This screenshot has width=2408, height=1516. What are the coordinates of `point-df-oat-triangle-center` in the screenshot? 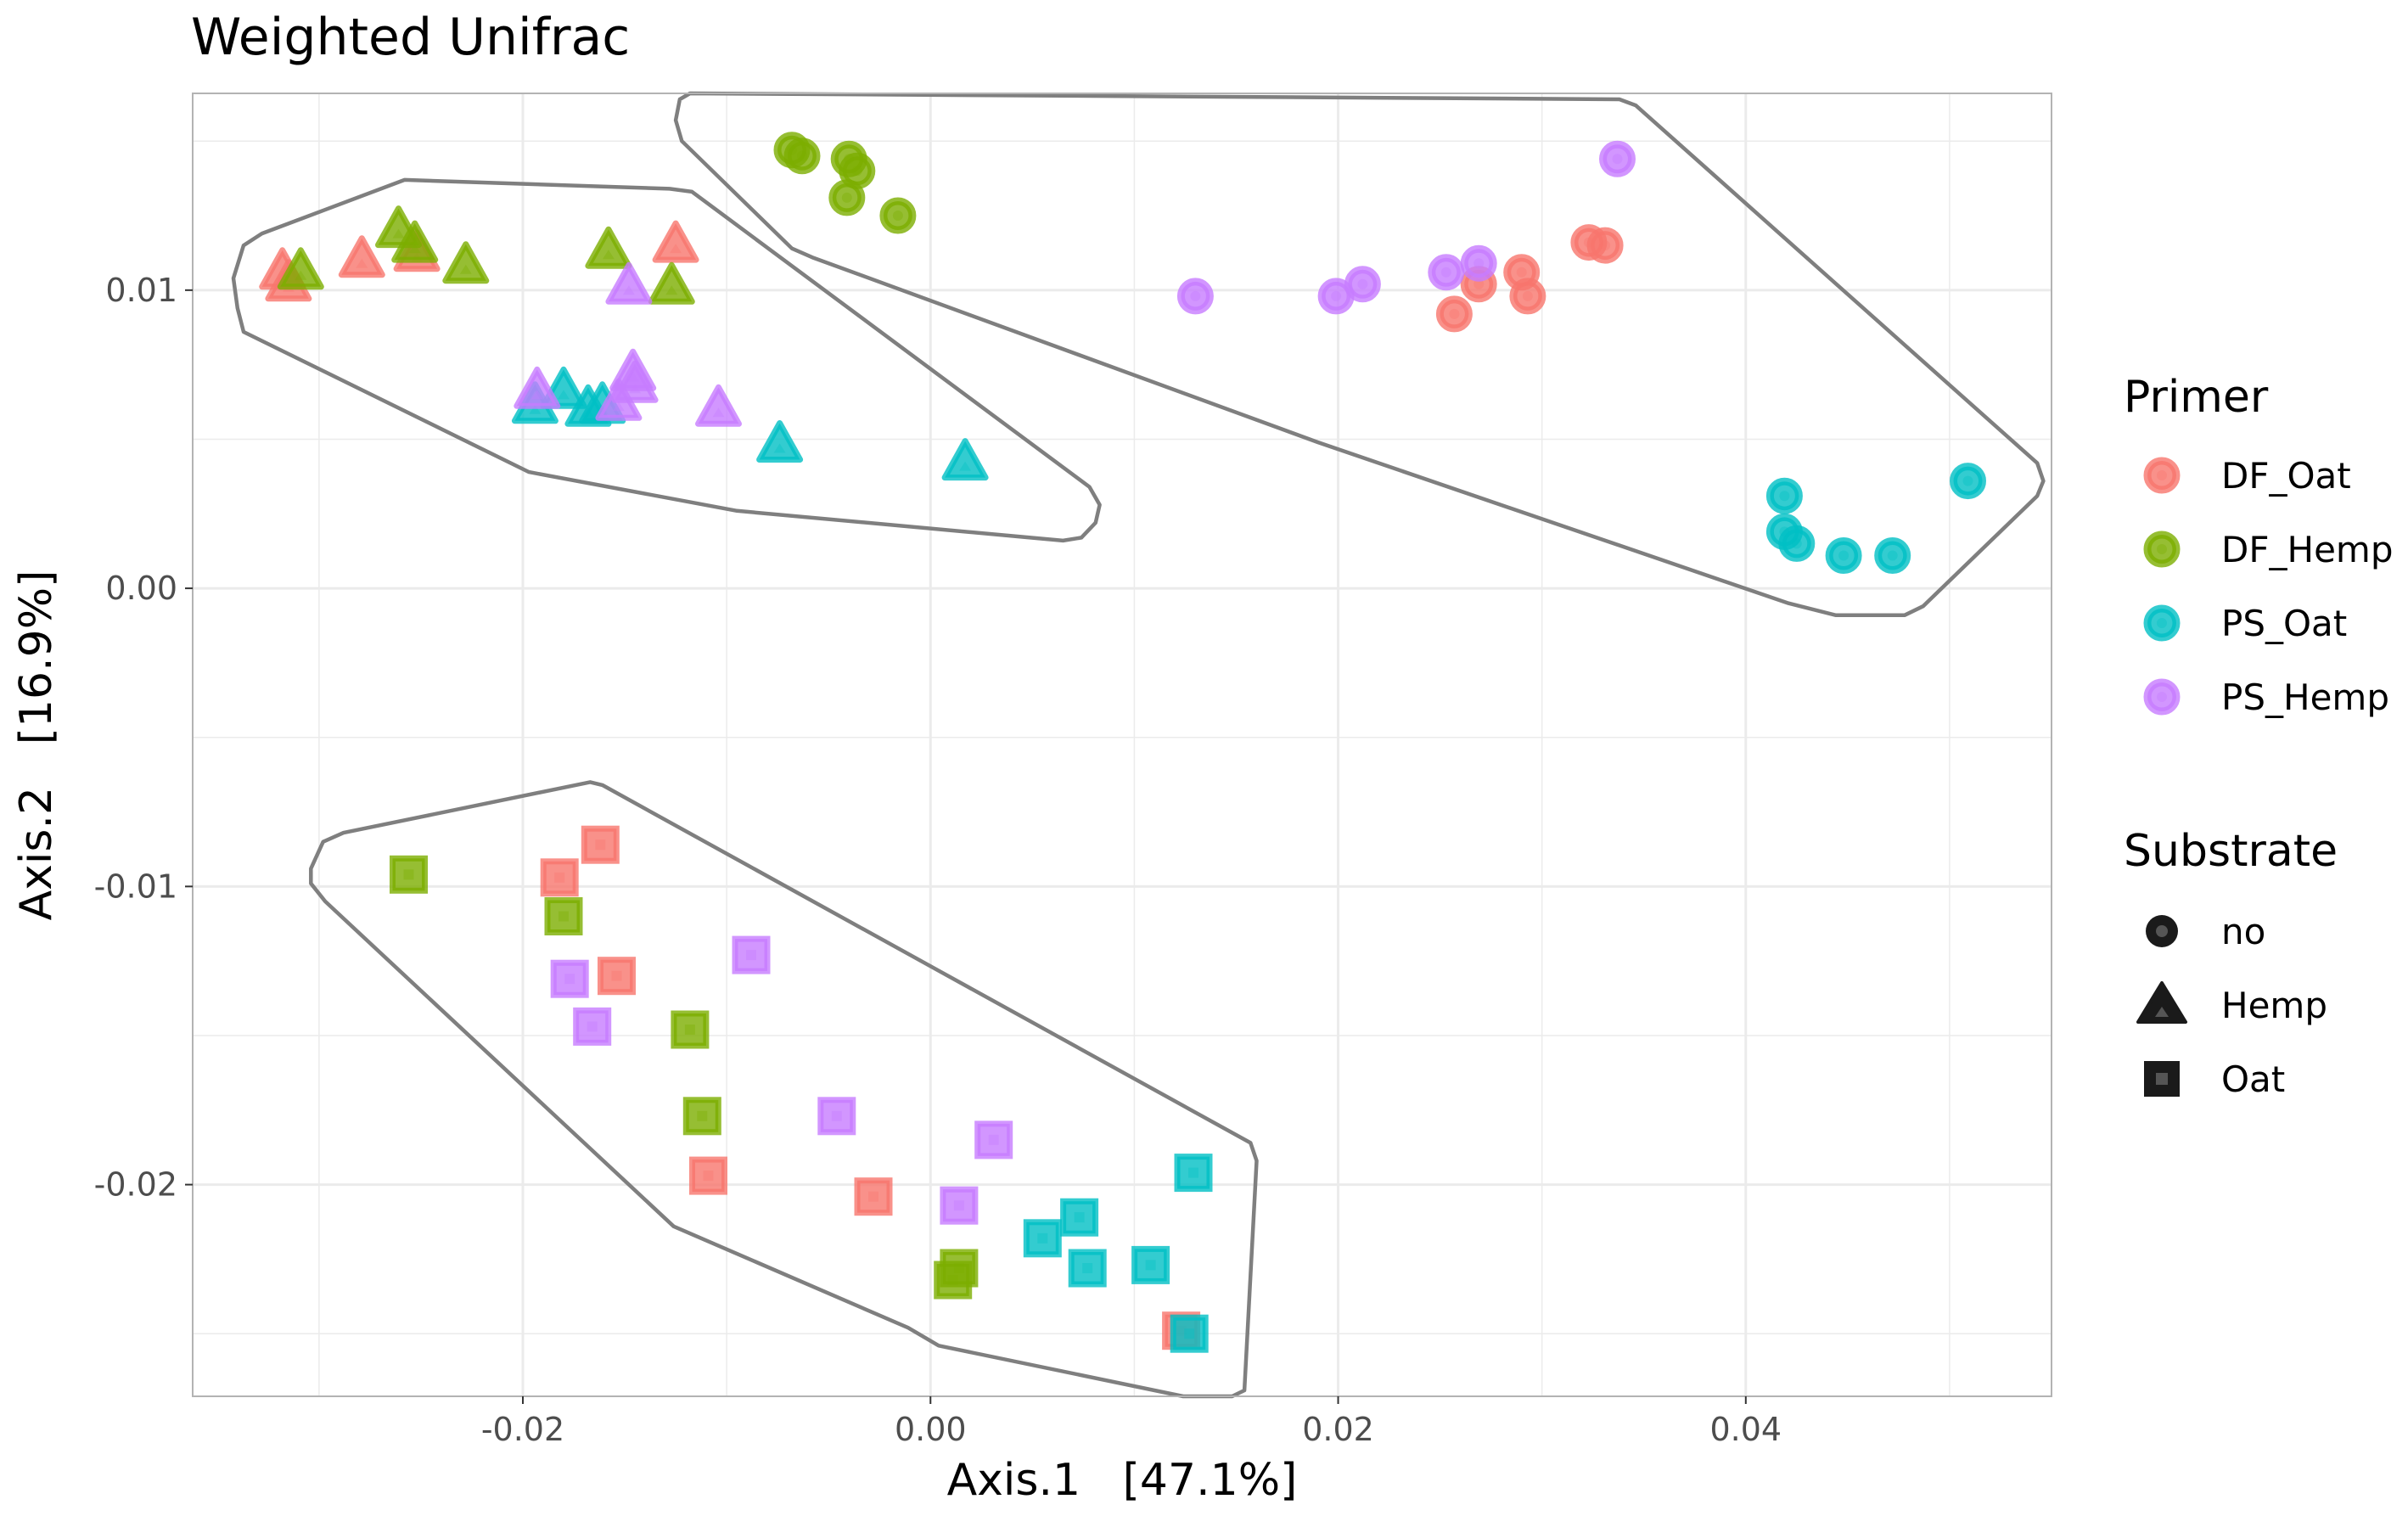 It's located at (362, 263).